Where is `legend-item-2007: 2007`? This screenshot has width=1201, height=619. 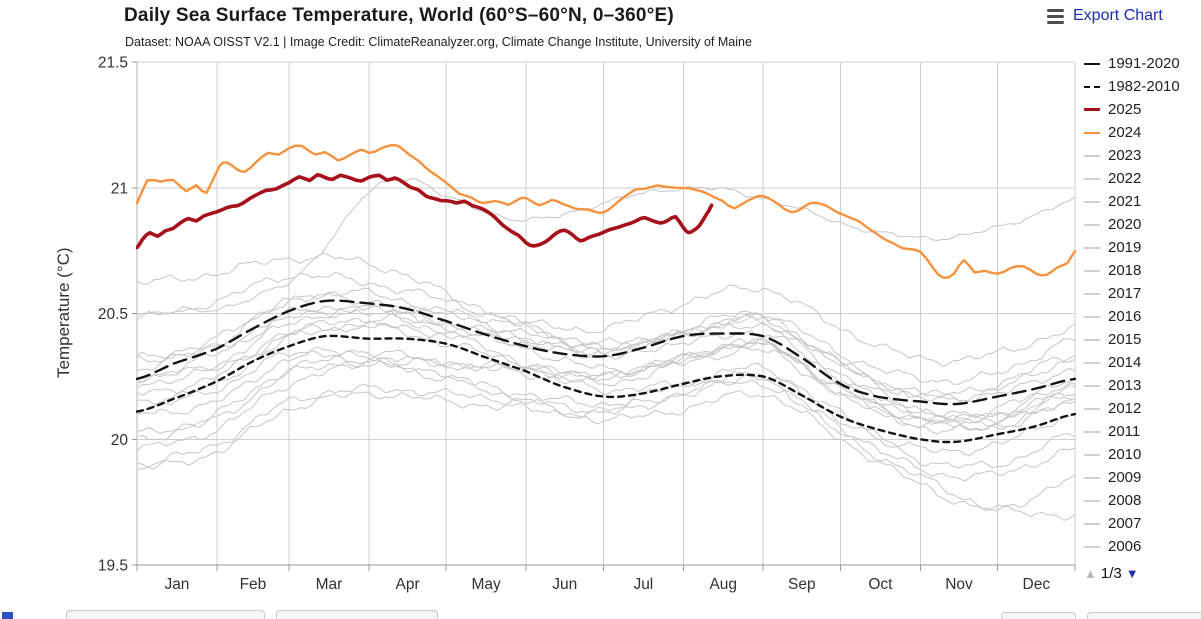 legend-item-2007: 2007 is located at coordinates (1142, 523).